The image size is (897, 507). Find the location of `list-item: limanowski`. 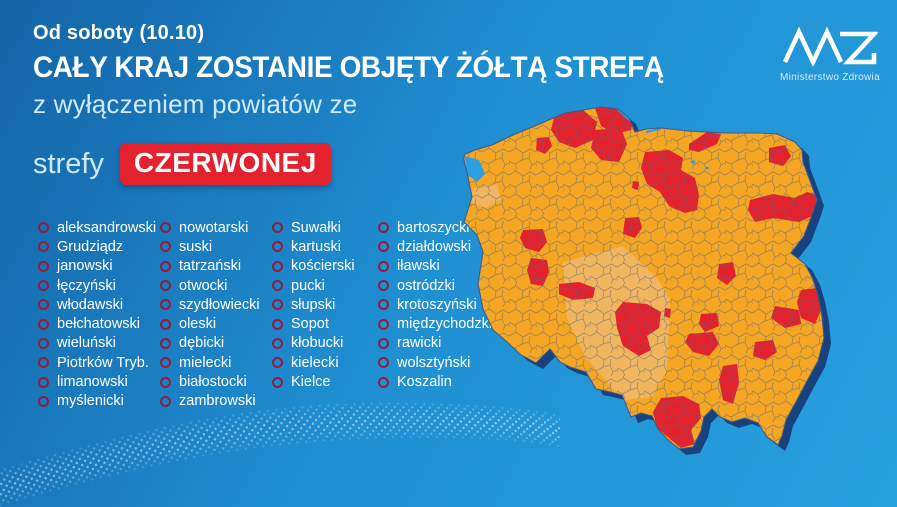

list-item: limanowski is located at coordinates (92, 381).